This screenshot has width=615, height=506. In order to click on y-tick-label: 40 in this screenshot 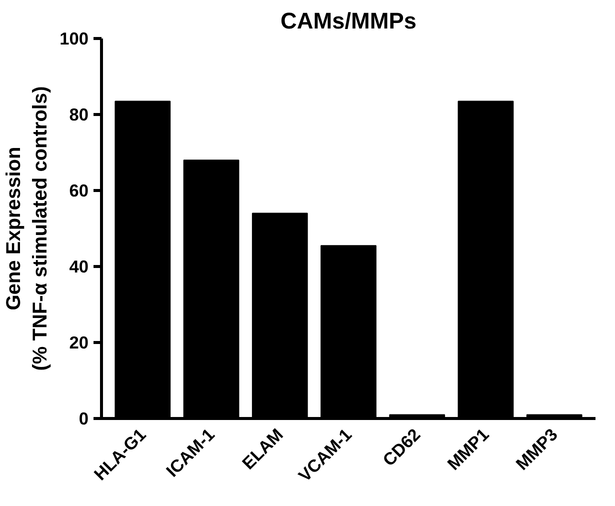, I will do `click(79, 266)`.